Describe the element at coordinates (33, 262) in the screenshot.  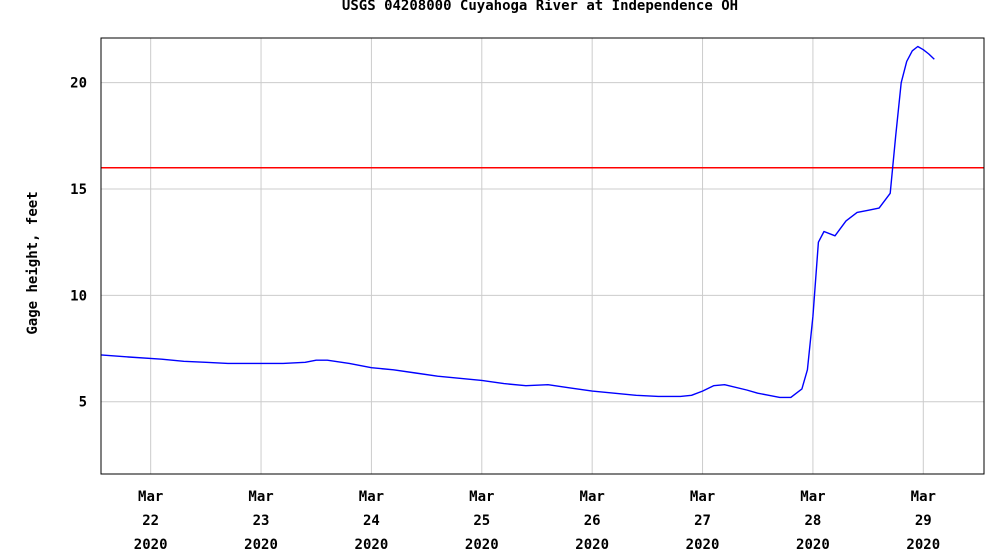
I see `y-axis-label: Gage height, feet` at that location.